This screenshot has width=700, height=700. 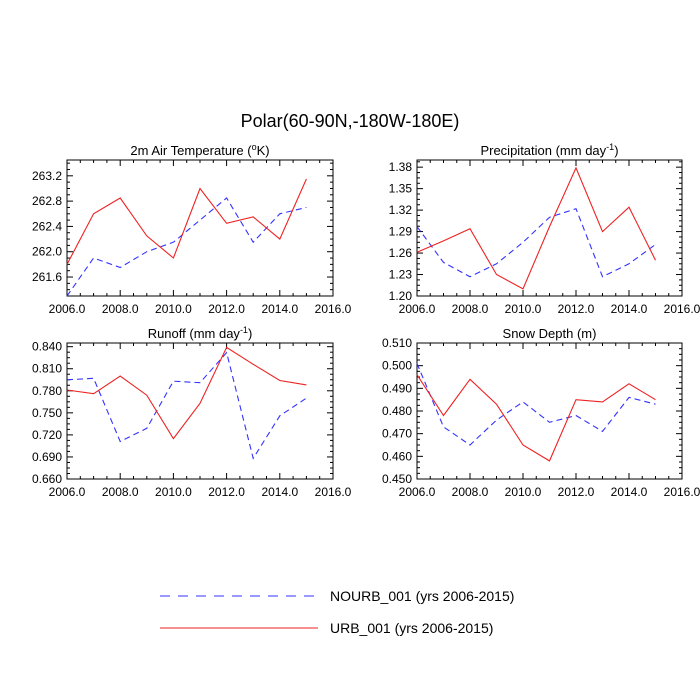 What do you see at coordinates (401, 189) in the screenshot?
I see `y-tick-label: 1.35` at bounding box center [401, 189].